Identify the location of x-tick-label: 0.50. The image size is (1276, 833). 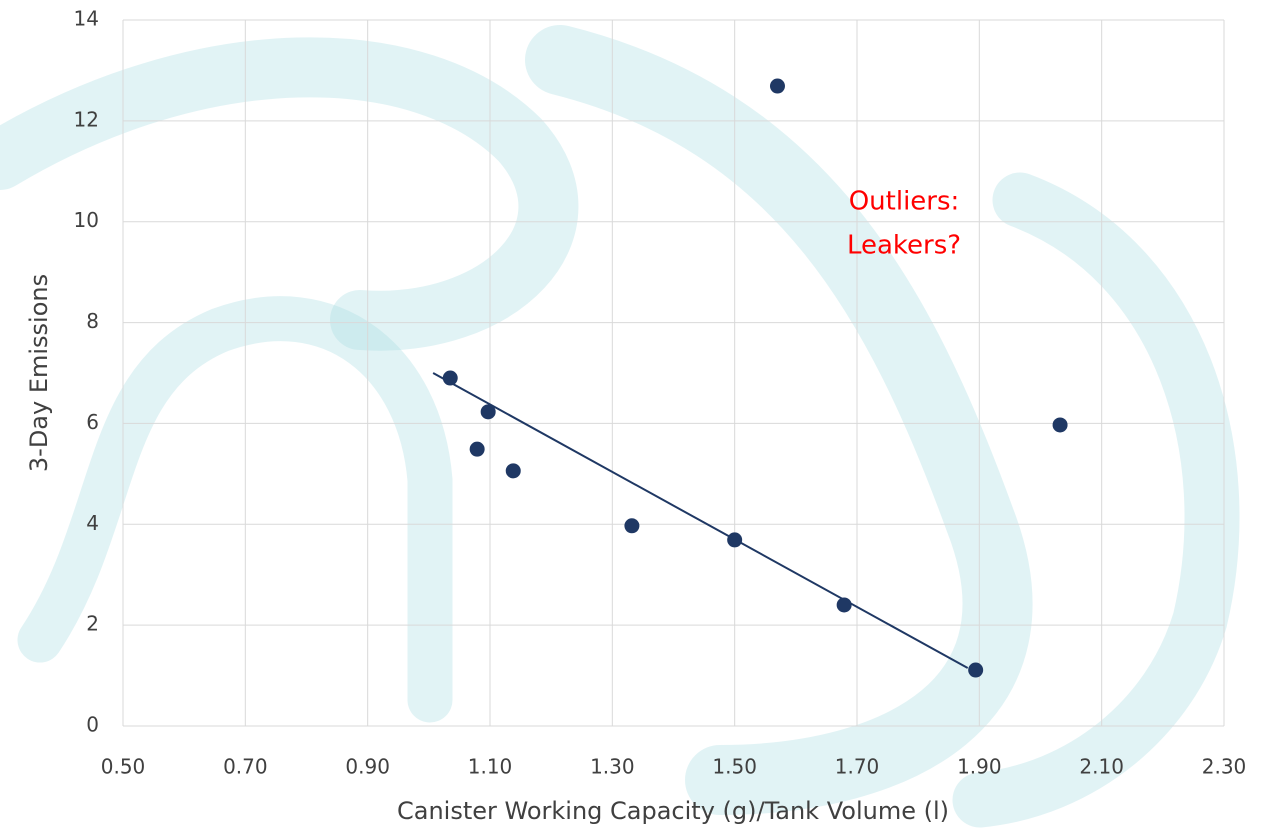
(123, 767).